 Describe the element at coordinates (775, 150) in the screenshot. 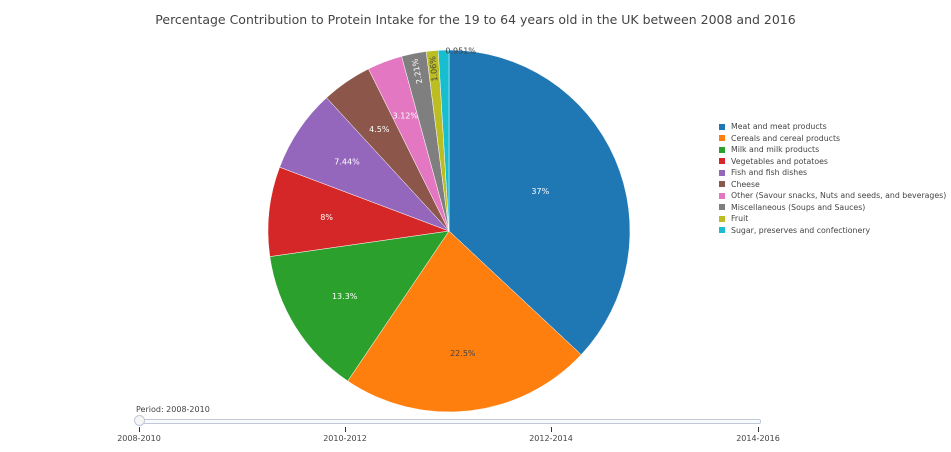

I see `legend-label: Milk and milk products` at that location.